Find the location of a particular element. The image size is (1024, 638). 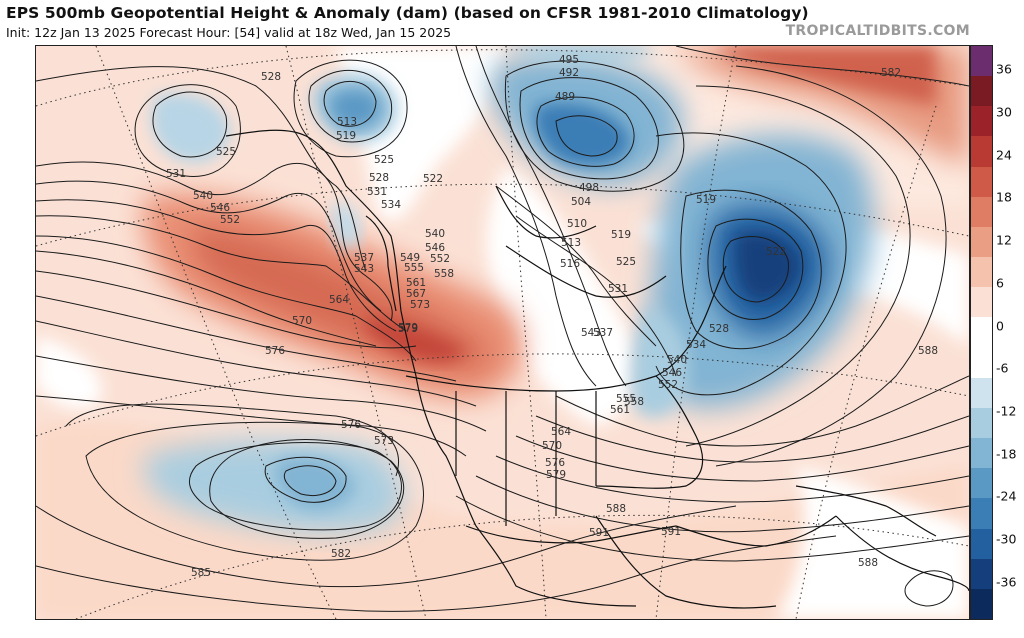

colorbar-tick-label: 24 is located at coordinates (1004, 155).